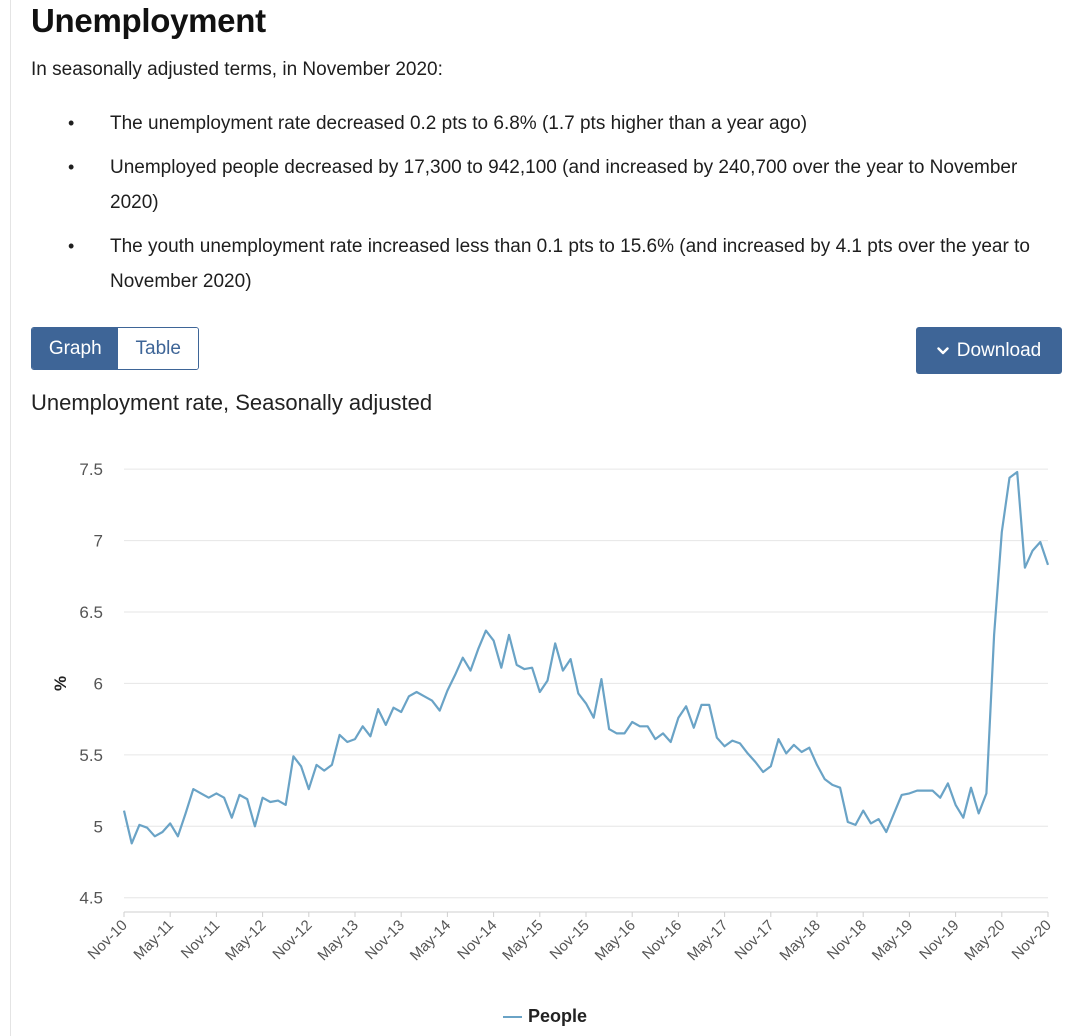 This screenshot has height=1036, width=1080. What do you see at coordinates (558, 1016) in the screenshot?
I see `legend-label: People` at bounding box center [558, 1016].